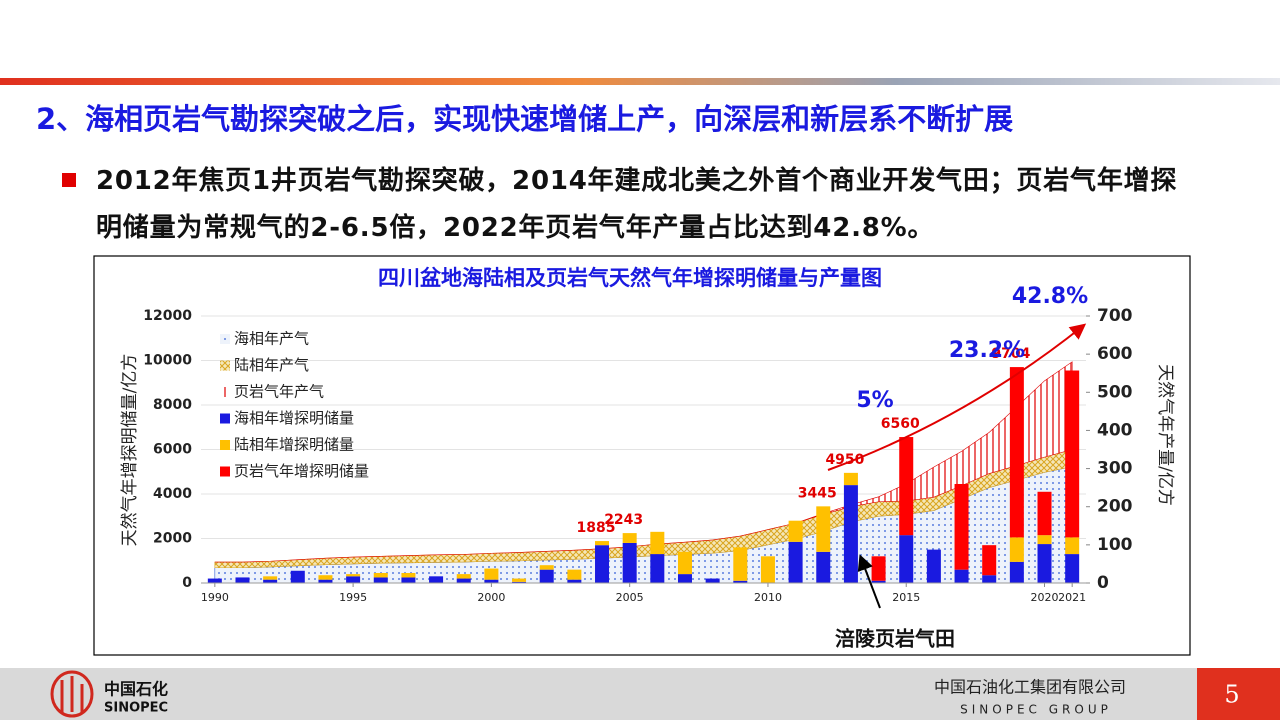  Describe the element at coordinates (301, 471) in the screenshot. I see `legend-label: 页岩气年增探明储量` at that location.